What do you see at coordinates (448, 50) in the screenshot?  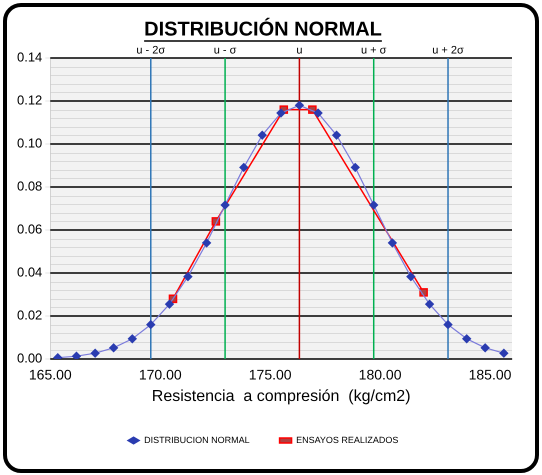 I see `ref-line-label: u + 2σ` at bounding box center [448, 50].